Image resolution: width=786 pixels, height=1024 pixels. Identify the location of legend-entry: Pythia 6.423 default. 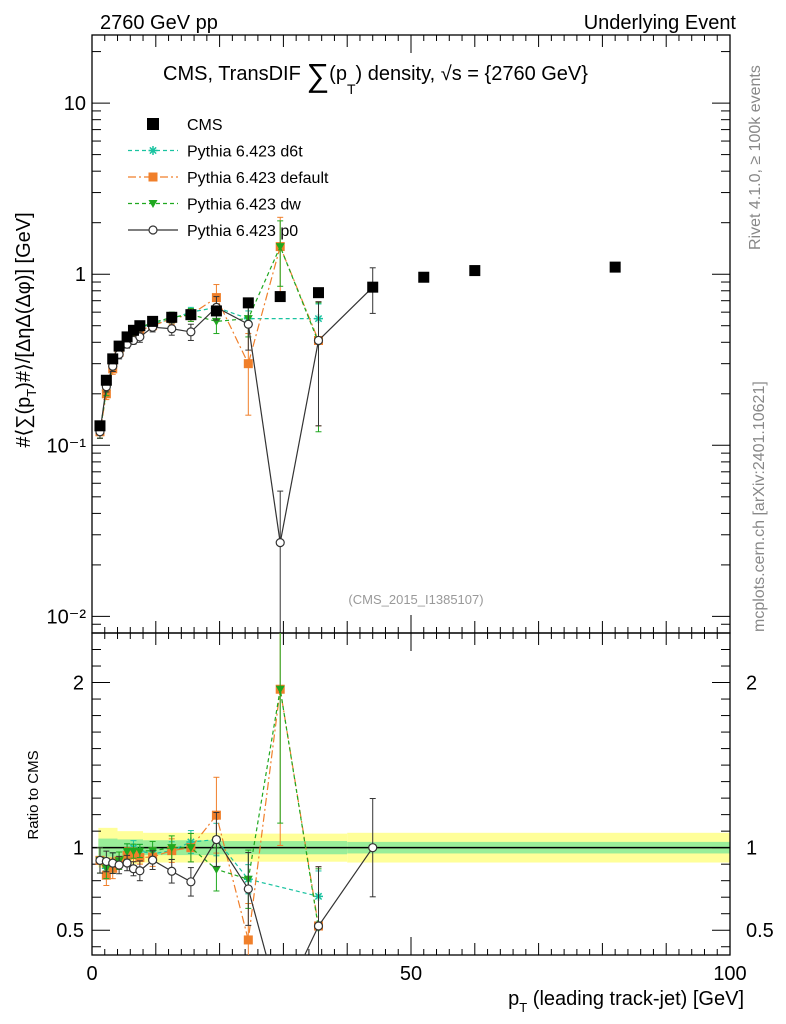
(228, 178).